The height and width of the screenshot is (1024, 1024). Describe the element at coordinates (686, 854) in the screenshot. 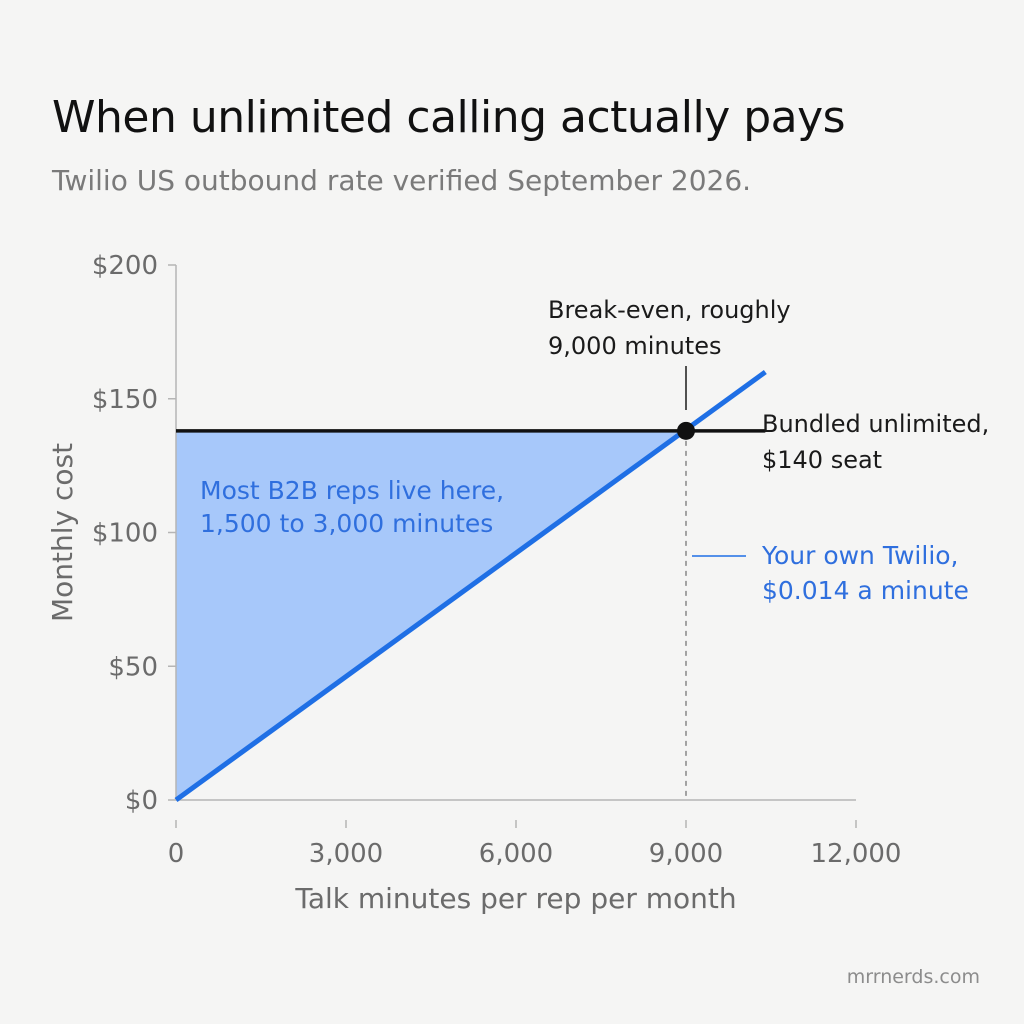

I see `x-tick-label: 9,000` at that location.